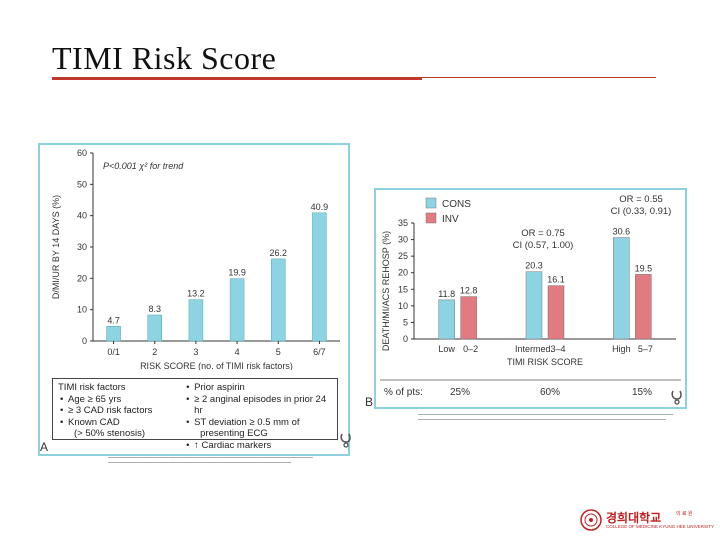 Image resolution: width=720 pixels, height=540 pixels. I want to click on y-tick-label: 25, so click(403, 256).